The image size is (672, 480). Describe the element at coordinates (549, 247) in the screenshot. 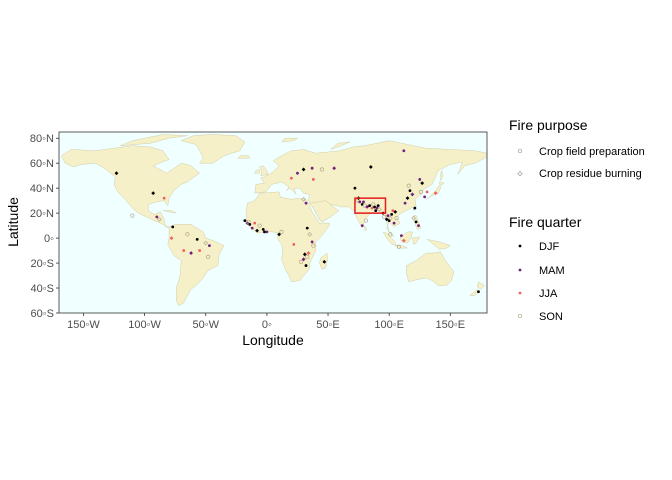

I see `legend-label-djf: DJF` at that location.